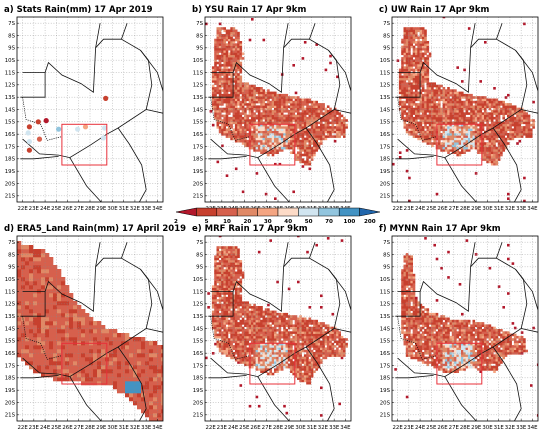 The image size is (550, 432). Describe the element at coordinates (10, 61) in the screenshot. I see `lat-tick-label: 10S` at that location.